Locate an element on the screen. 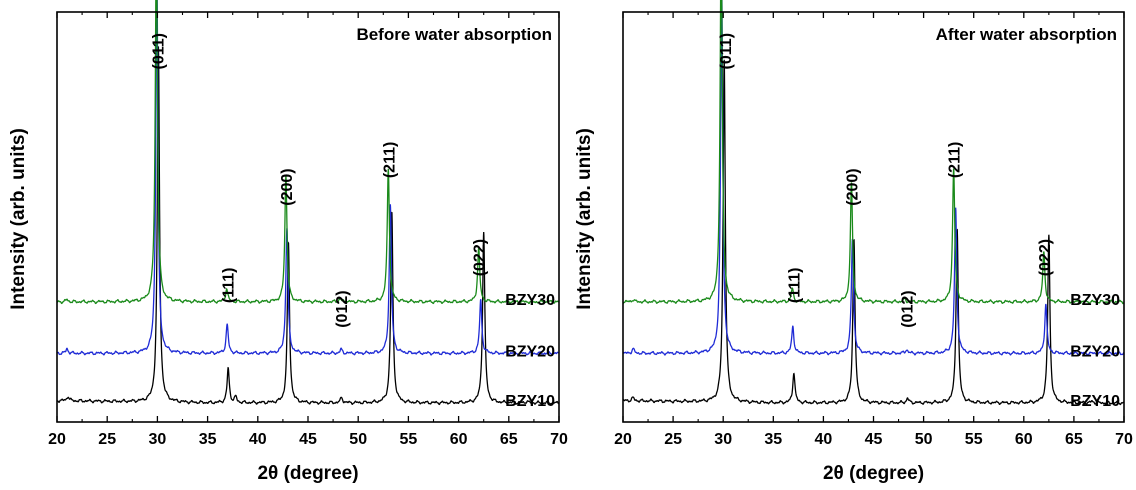  panel-title: Before water absorption is located at coordinates (454, 34).